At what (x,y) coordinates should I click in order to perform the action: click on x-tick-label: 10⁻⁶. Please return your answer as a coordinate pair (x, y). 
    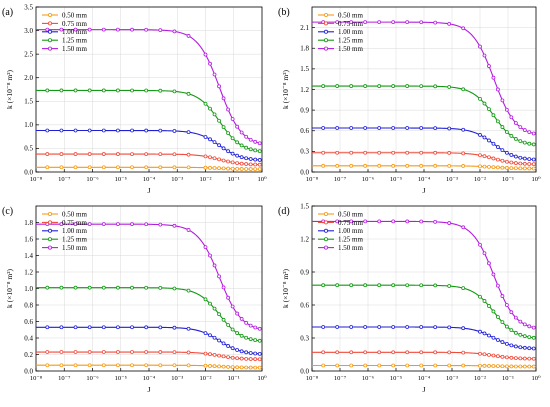
    Looking at the image, I should click on (92, 378).